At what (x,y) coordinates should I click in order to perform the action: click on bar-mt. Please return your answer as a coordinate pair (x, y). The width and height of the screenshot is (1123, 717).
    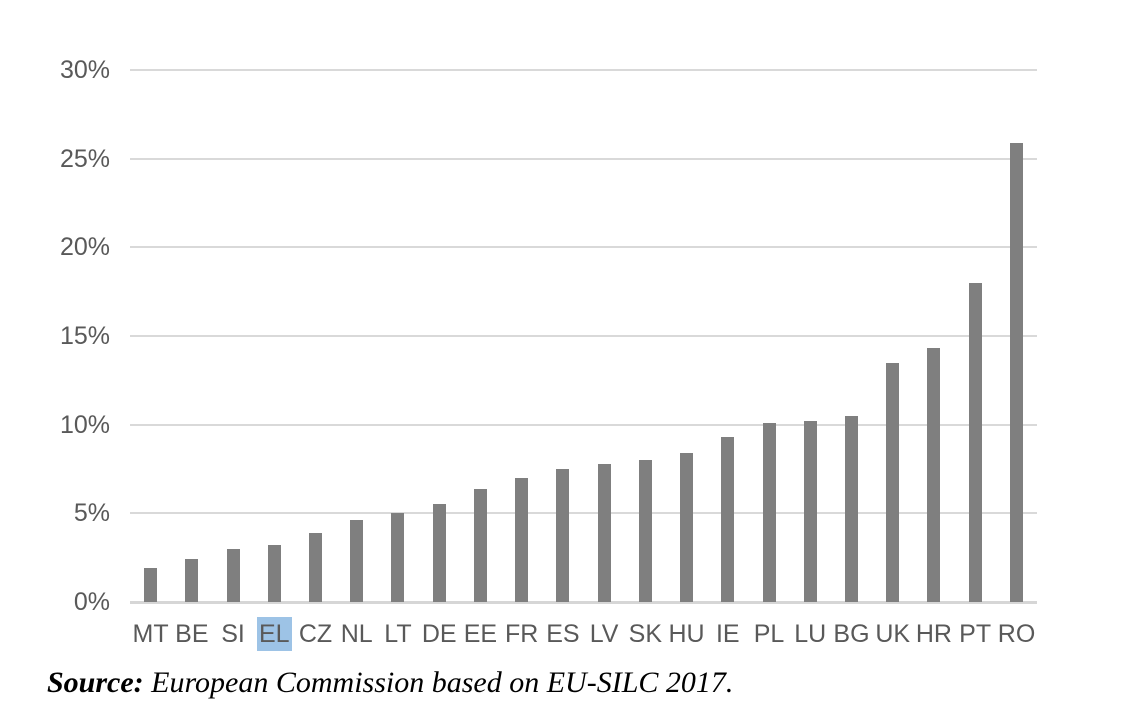
    Looking at the image, I should click on (151, 585).